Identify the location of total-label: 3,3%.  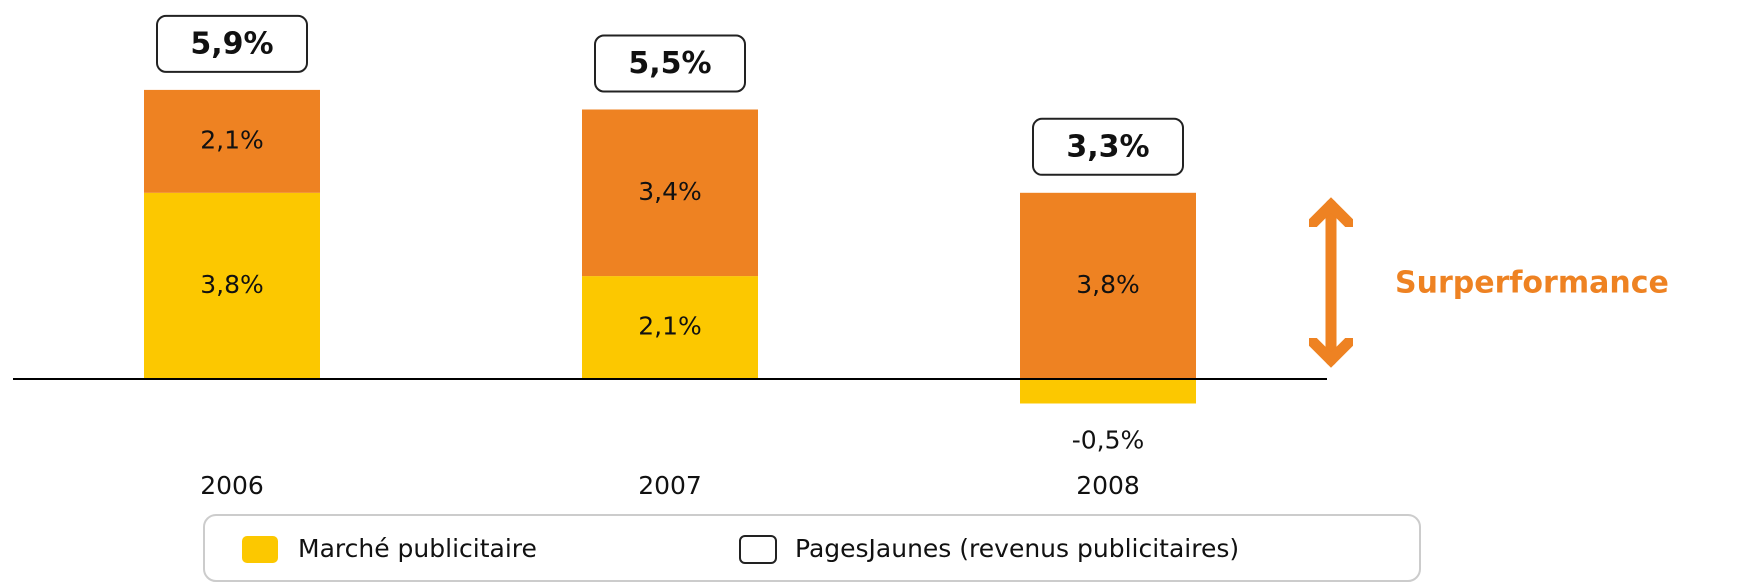
(1107, 146).